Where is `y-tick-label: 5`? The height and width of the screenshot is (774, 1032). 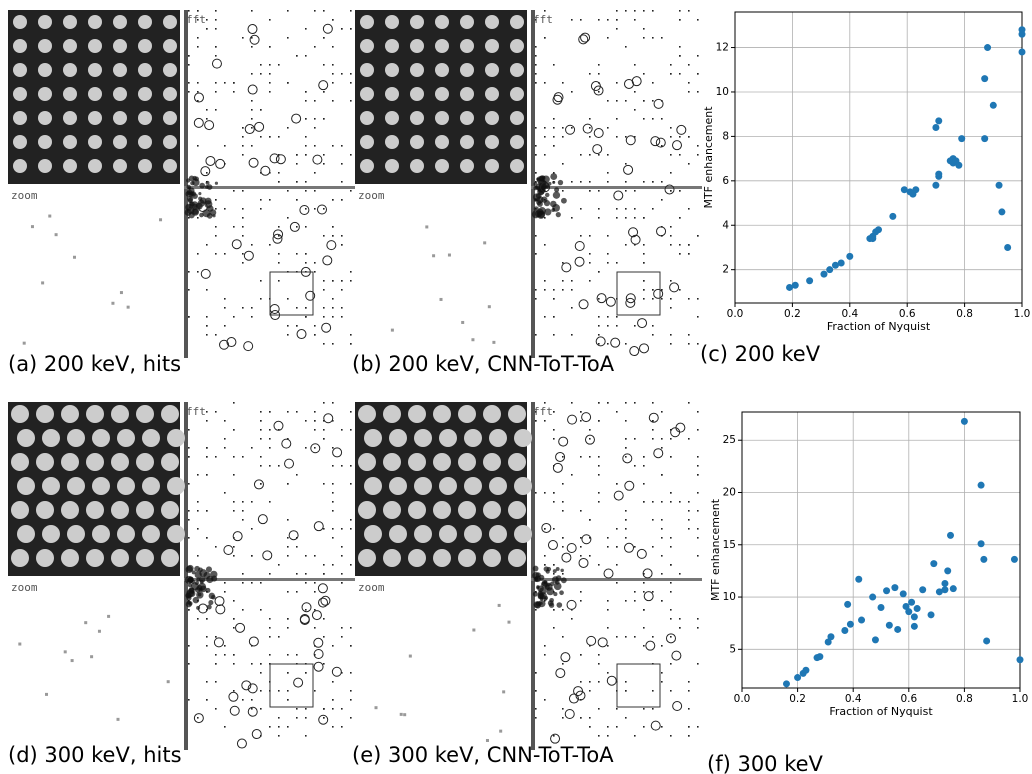 y-tick-label: 5 is located at coordinates (732, 649).